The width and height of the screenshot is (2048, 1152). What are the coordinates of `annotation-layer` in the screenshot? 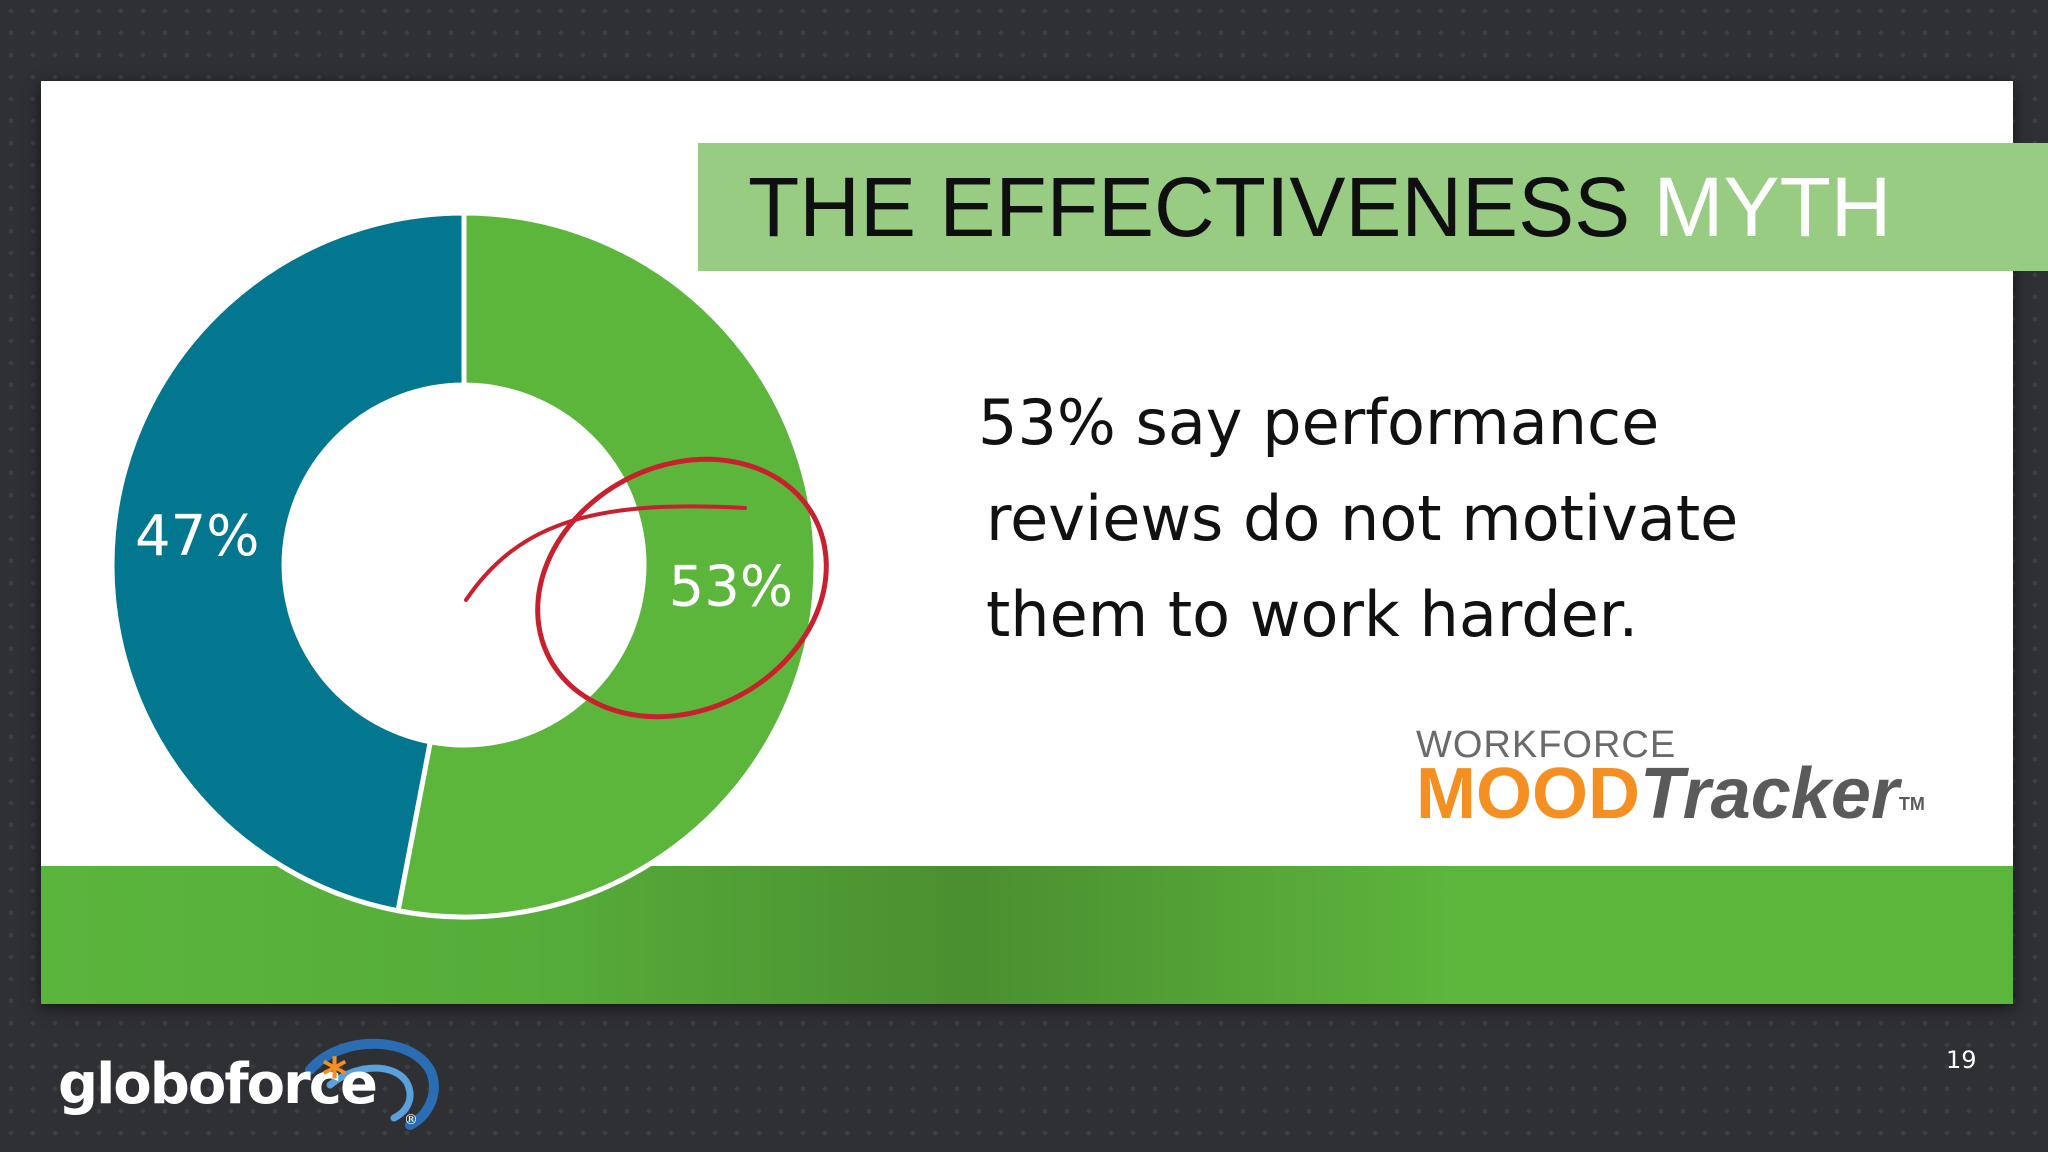 It's located at (646, 588).